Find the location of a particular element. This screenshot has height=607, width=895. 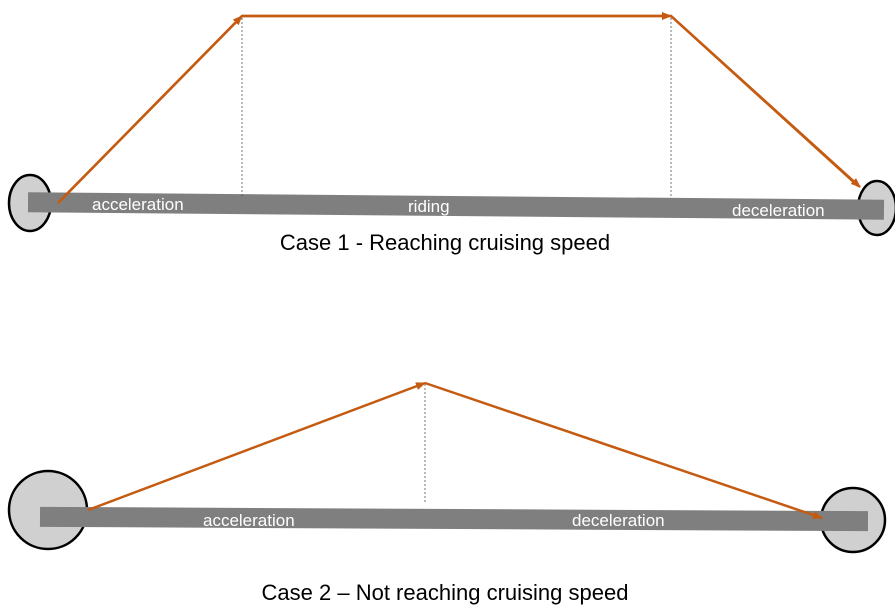

label: riding is located at coordinates (429, 206).